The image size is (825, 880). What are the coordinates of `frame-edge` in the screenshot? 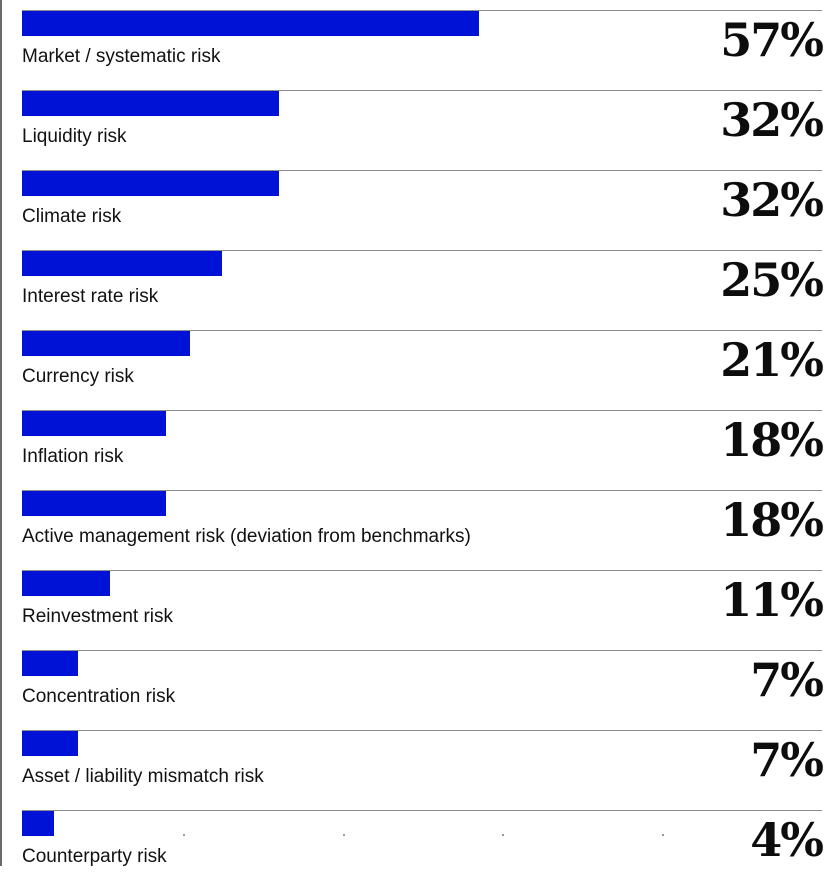 It's located at (1, 433).